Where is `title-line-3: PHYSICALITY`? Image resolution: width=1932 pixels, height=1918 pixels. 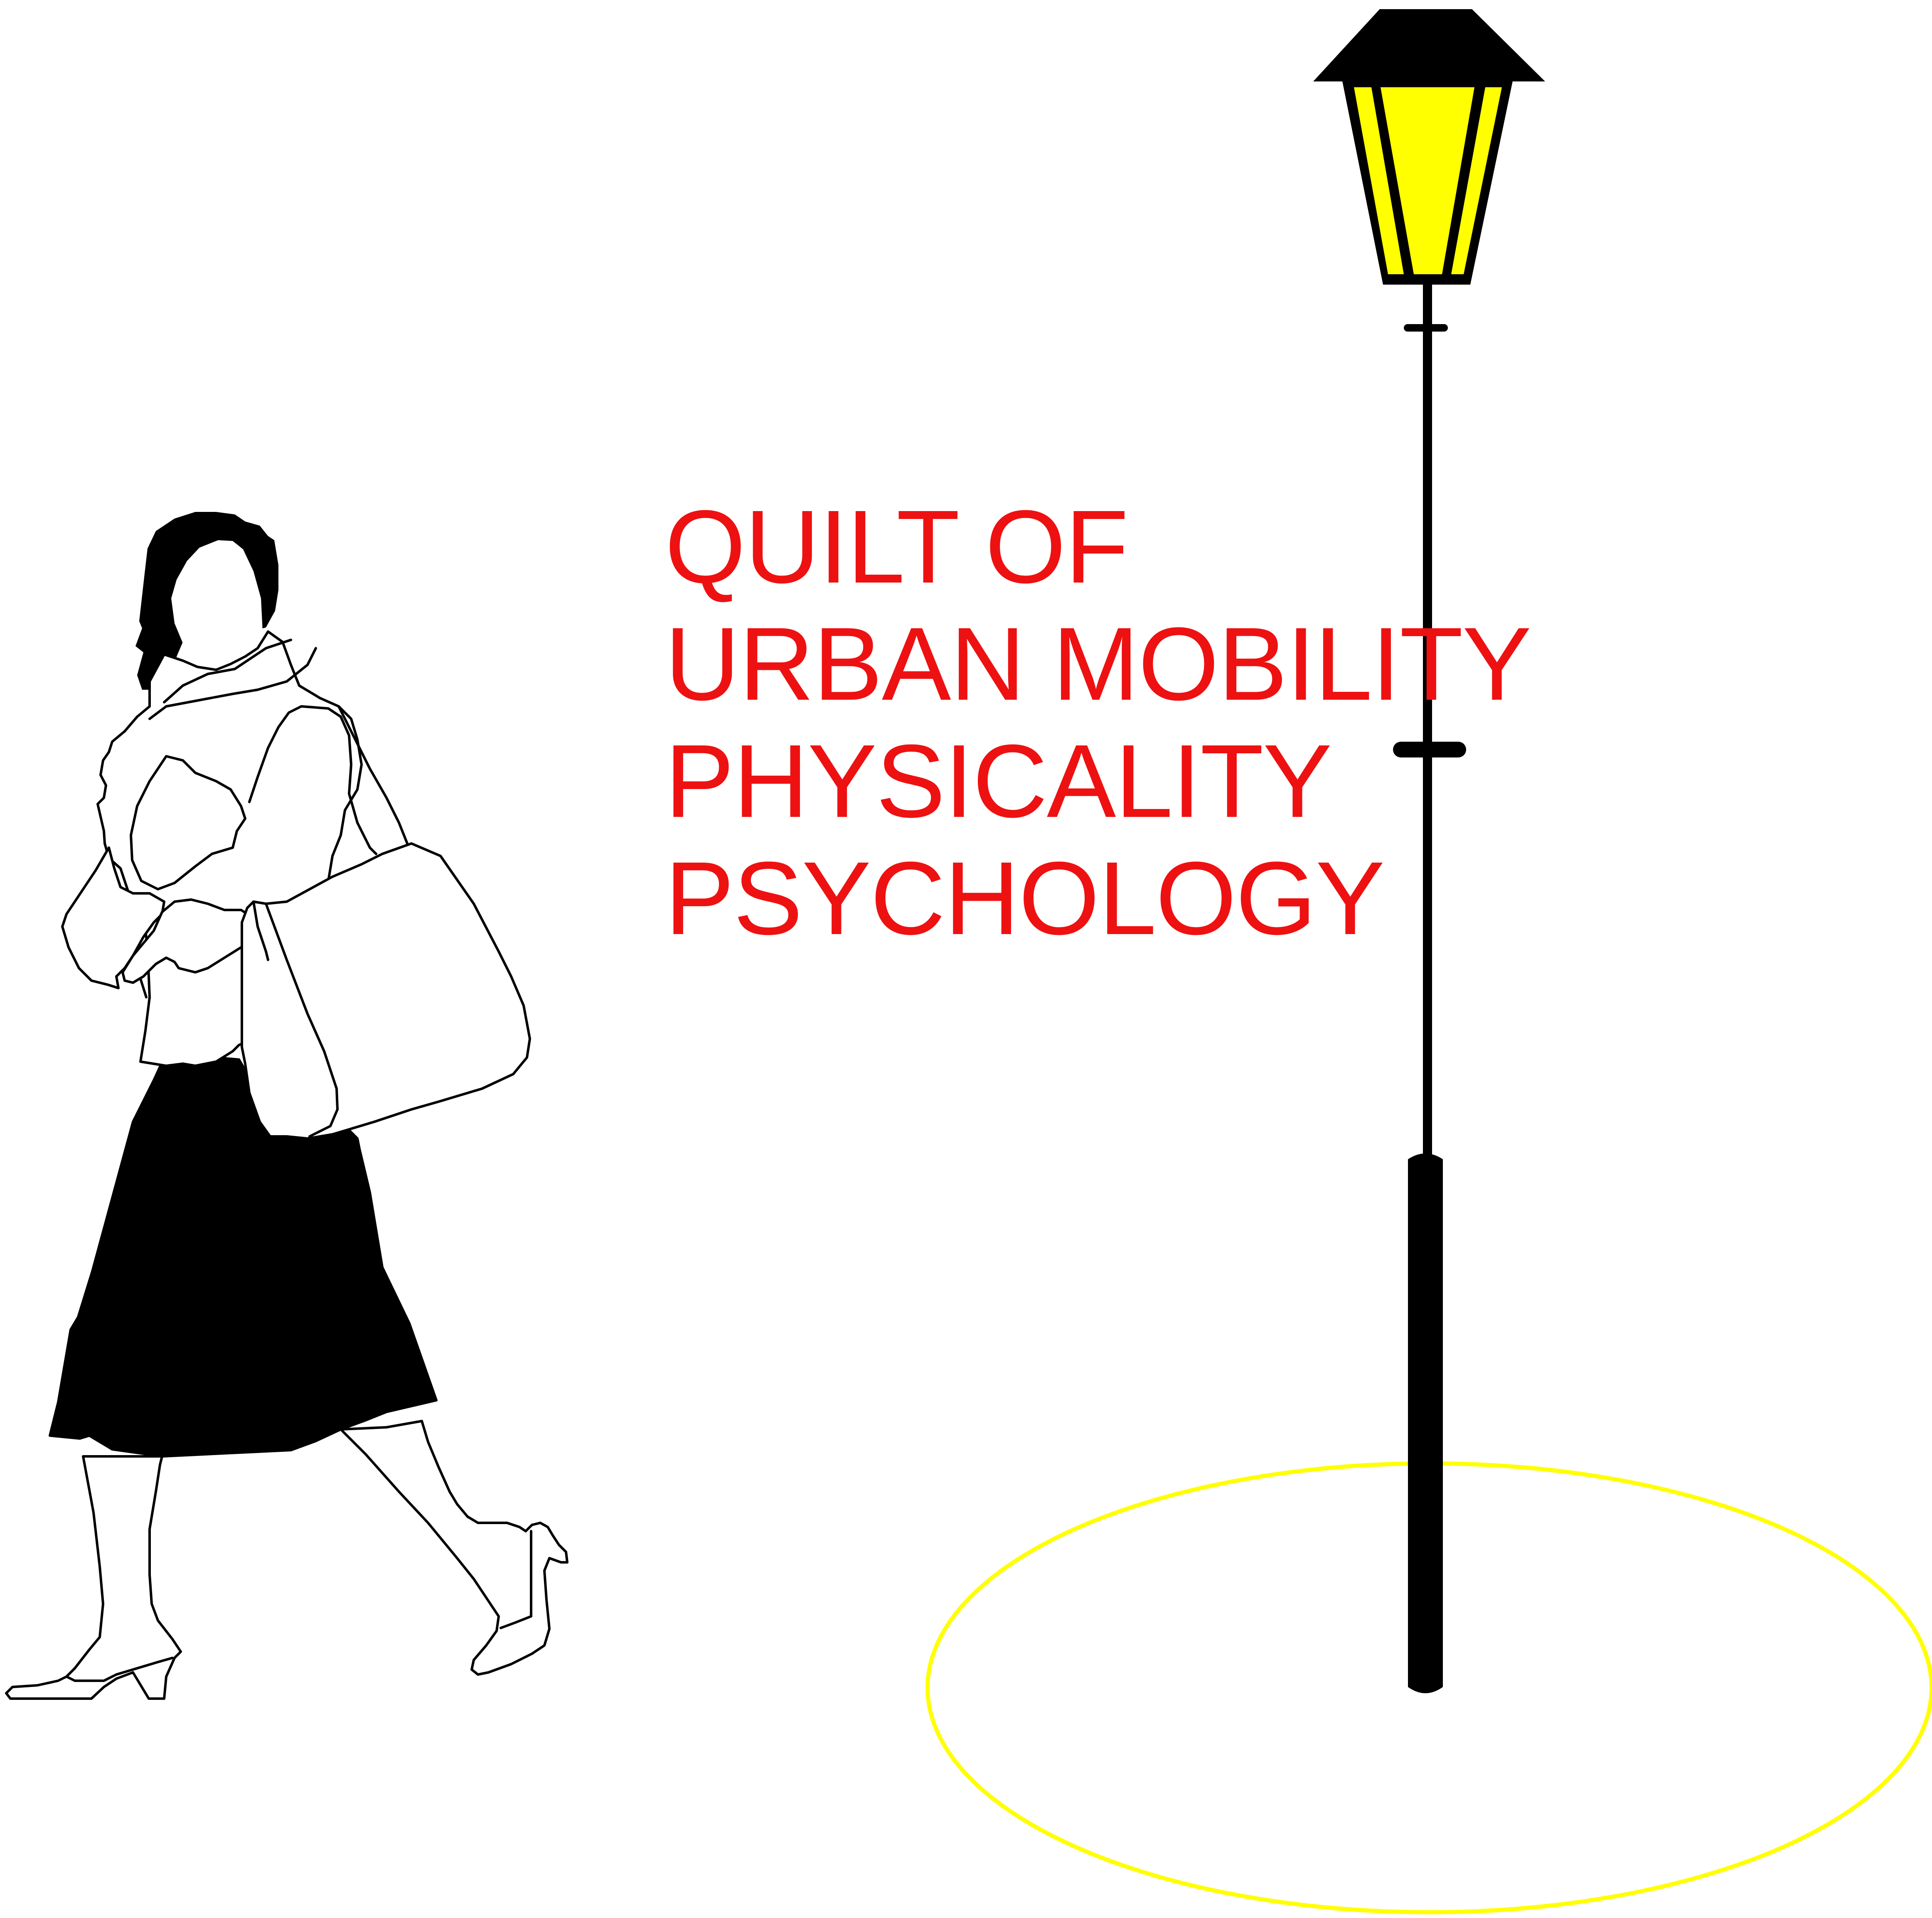 title-line-3: PHYSICALITY is located at coordinates (998, 781).